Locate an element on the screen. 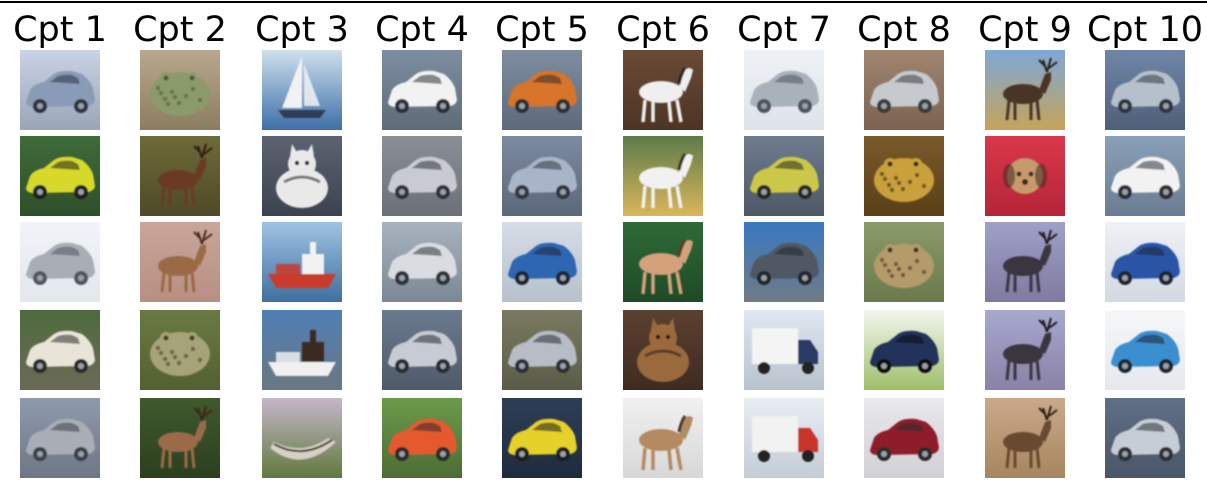  top-border is located at coordinates (603, 2).